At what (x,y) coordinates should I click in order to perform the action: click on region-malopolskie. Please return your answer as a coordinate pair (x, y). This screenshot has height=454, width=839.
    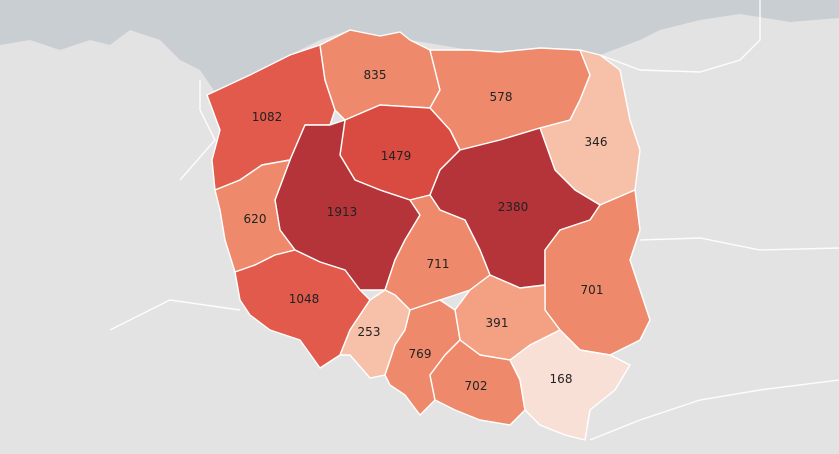
    Looking at the image, I should click on (477, 382).